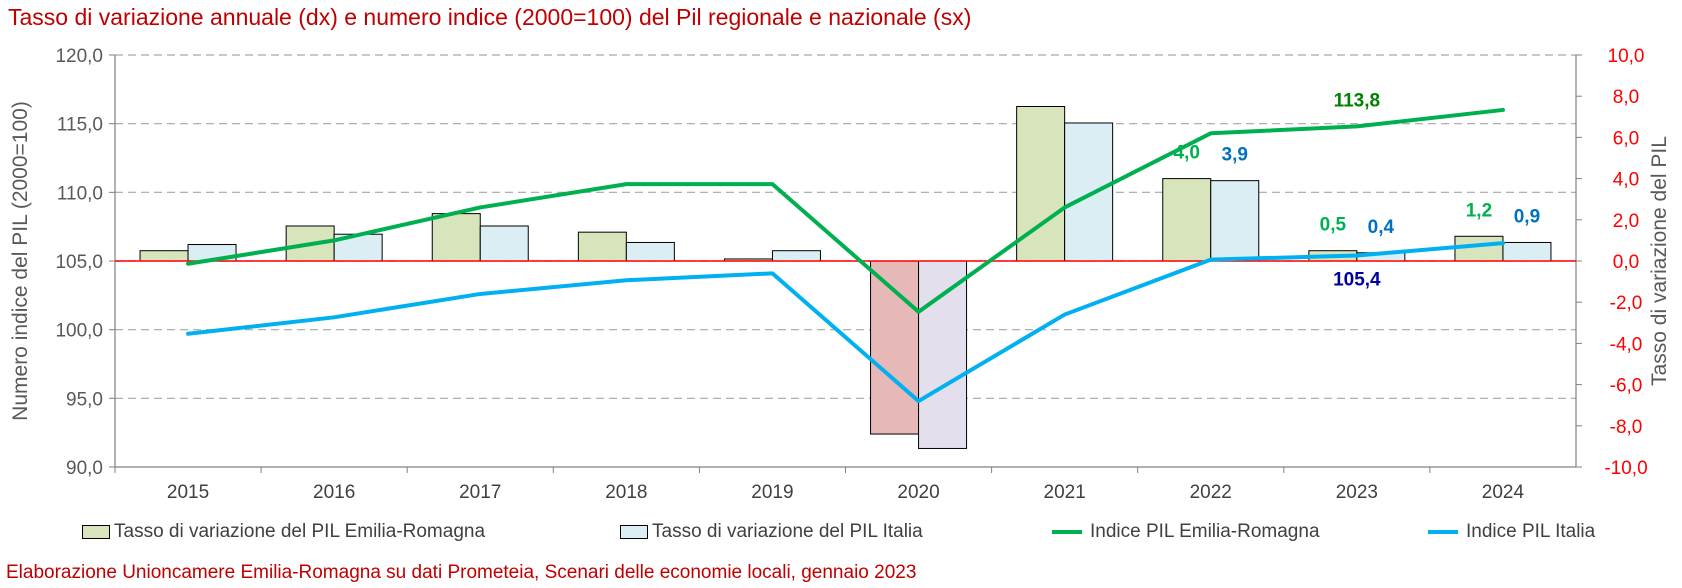  What do you see at coordinates (334, 492) in the screenshot?
I see `x-tick-label: 2016` at bounding box center [334, 492].